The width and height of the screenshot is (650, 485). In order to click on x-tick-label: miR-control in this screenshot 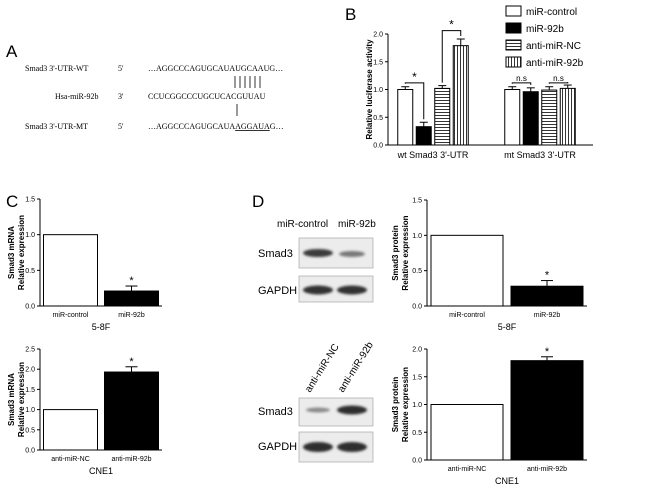, I will do `click(71, 315)`.